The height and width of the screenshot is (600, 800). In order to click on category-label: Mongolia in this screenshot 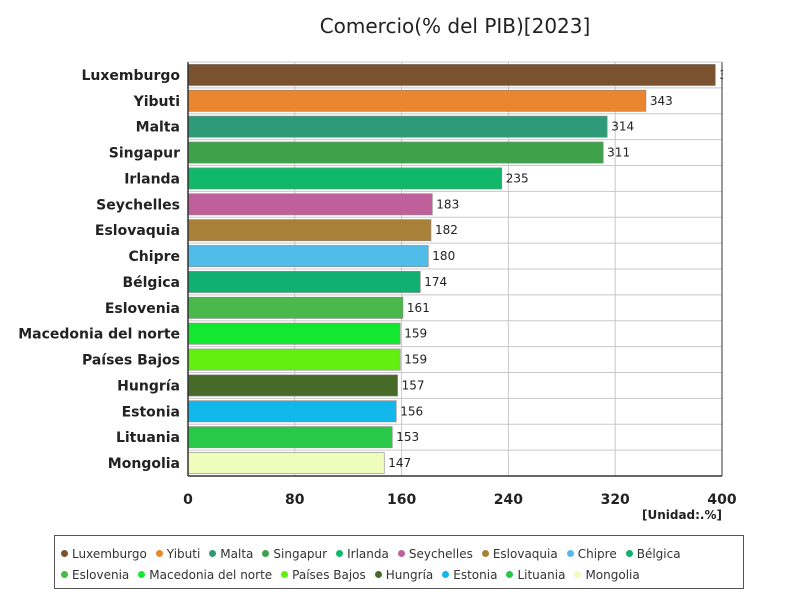, I will do `click(144, 464)`.